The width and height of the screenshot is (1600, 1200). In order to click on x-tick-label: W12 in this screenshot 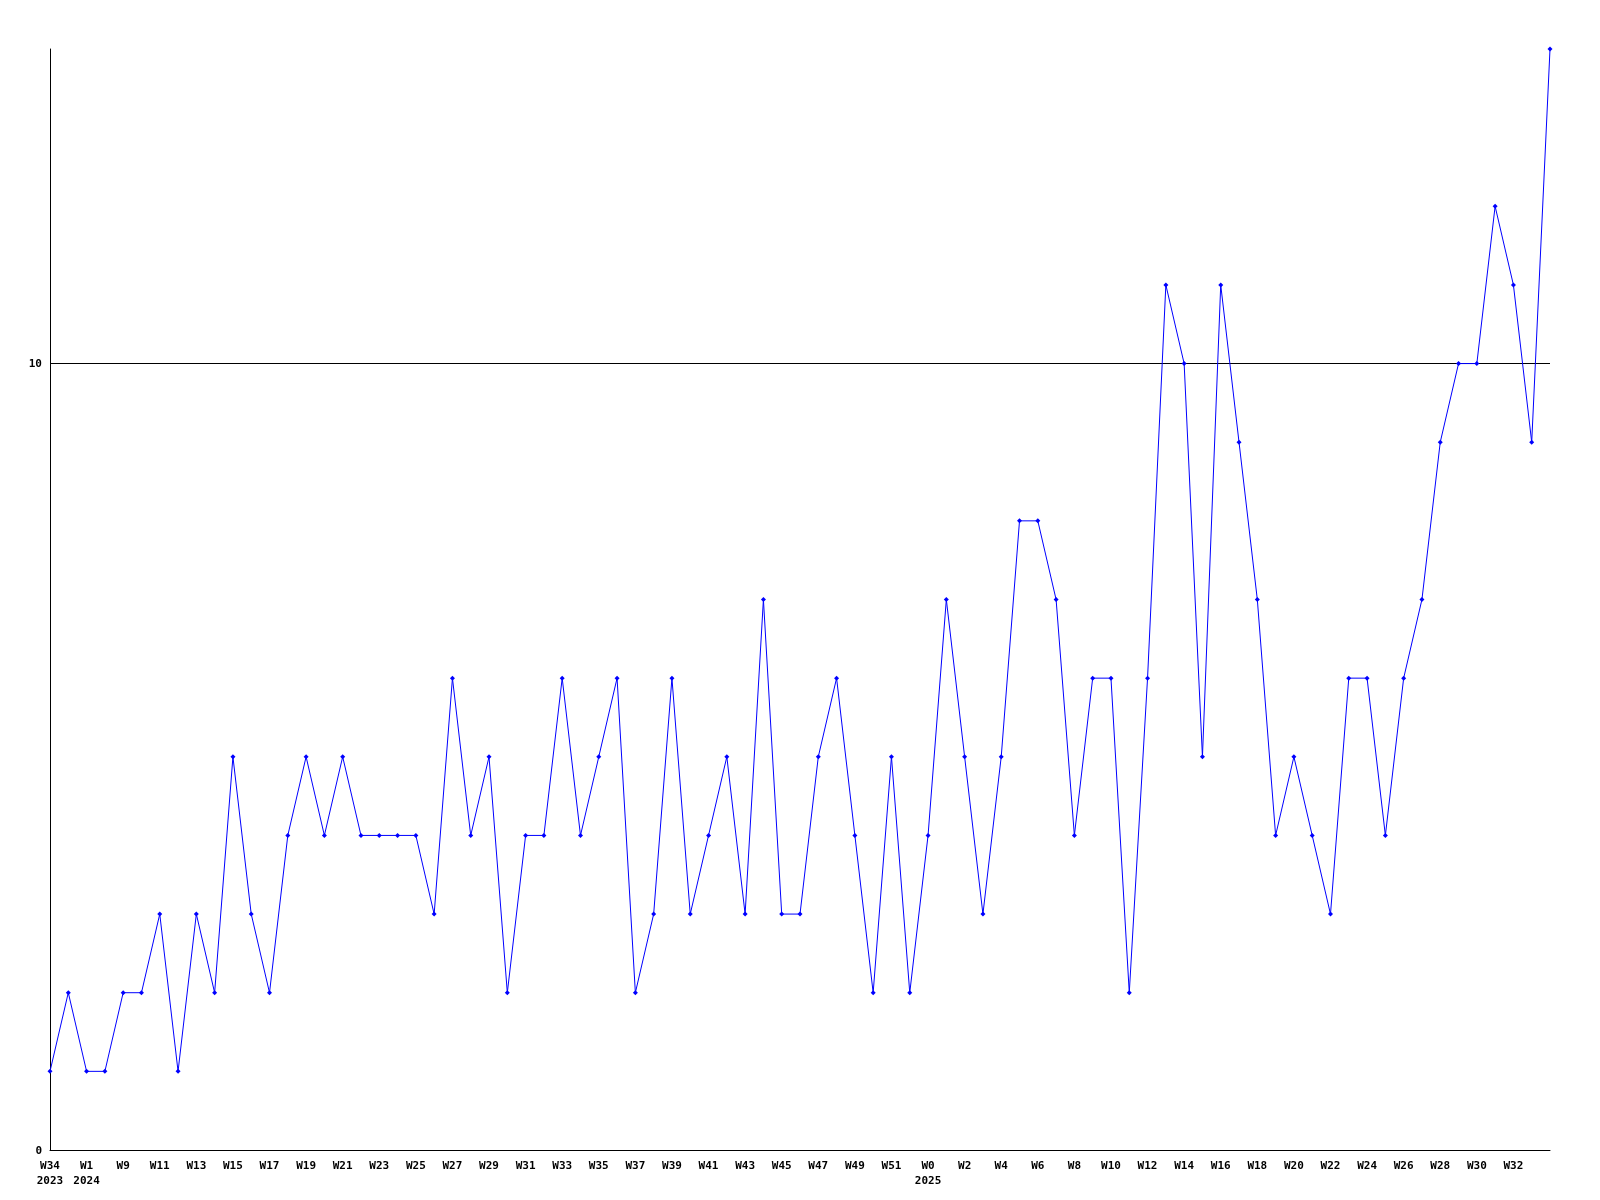, I will do `click(1147, 1165)`.